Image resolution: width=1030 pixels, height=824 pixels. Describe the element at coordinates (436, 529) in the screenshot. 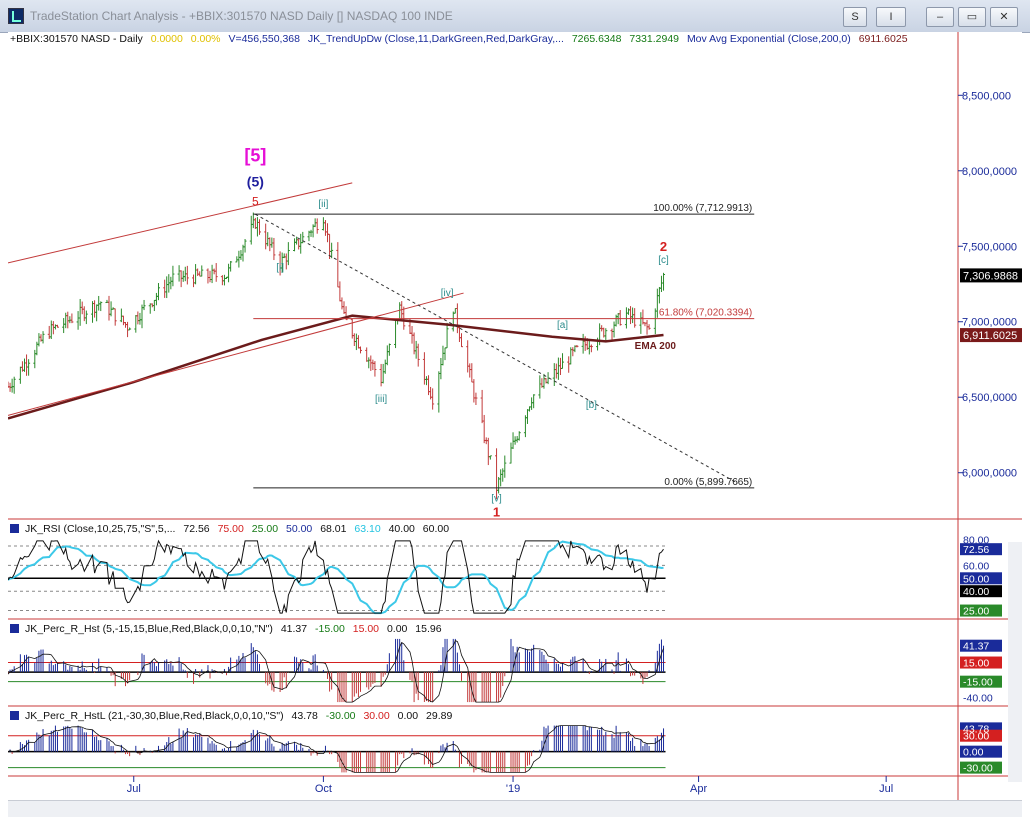

I see `rsi-value: 60.00` at that location.